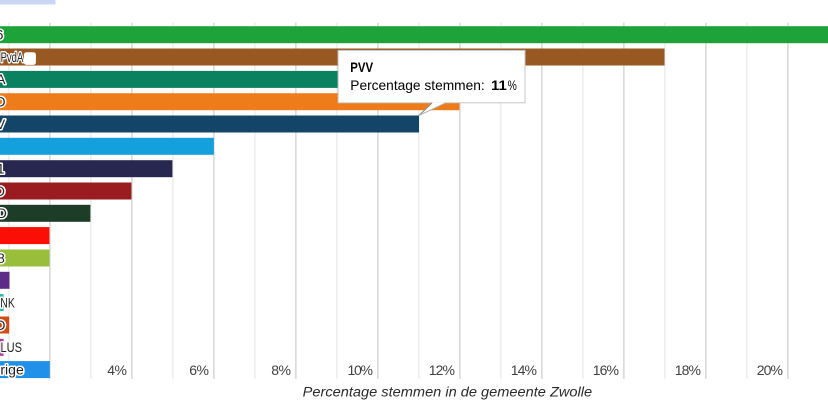 The height and width of the screenshot is (402, 828). I want to click on svg-text: 6%, so click(199, 370).